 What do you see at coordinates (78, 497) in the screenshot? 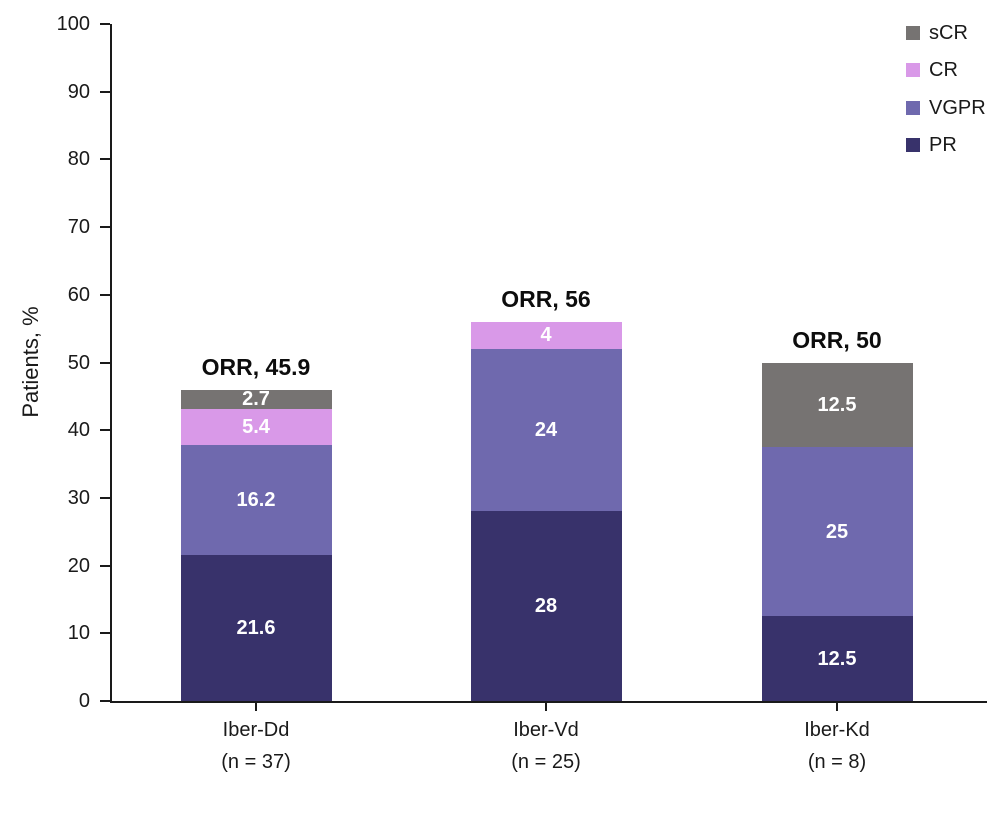
I see `y-tick-label: 30` at bounding box center [78, 497].